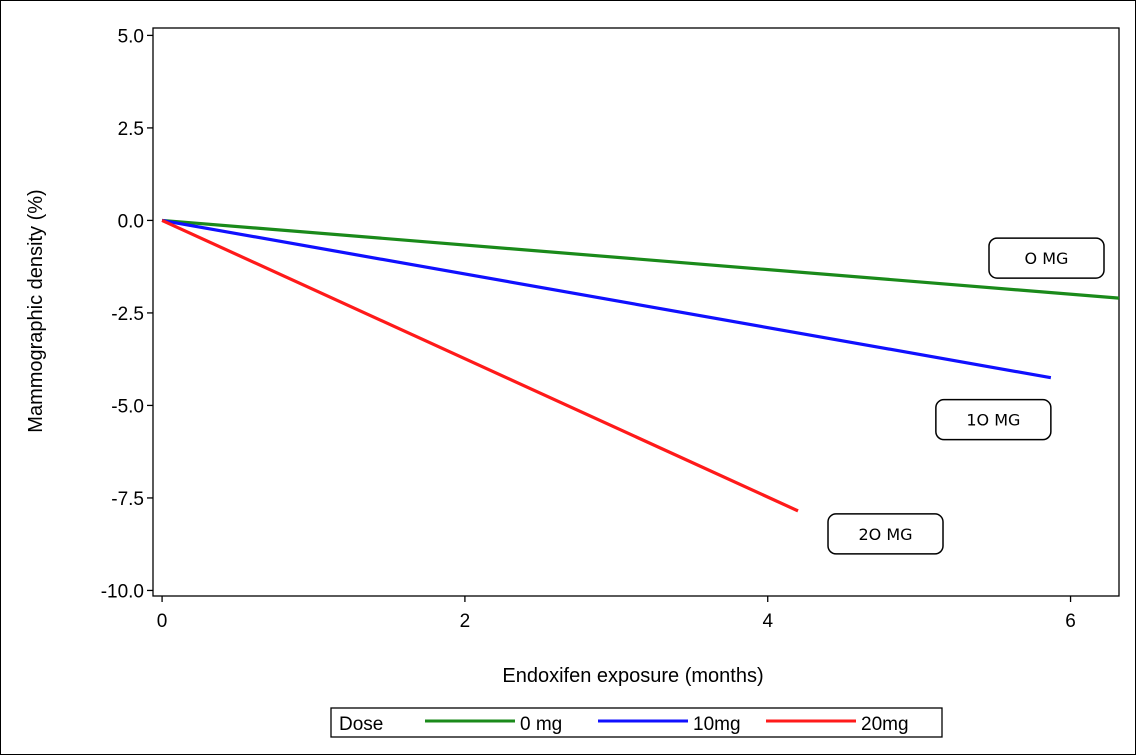  What do you see at coordinates (122, 591) in the screenshot?
I see `y-tick-label: -10.0` at bounding box center [122, 591].